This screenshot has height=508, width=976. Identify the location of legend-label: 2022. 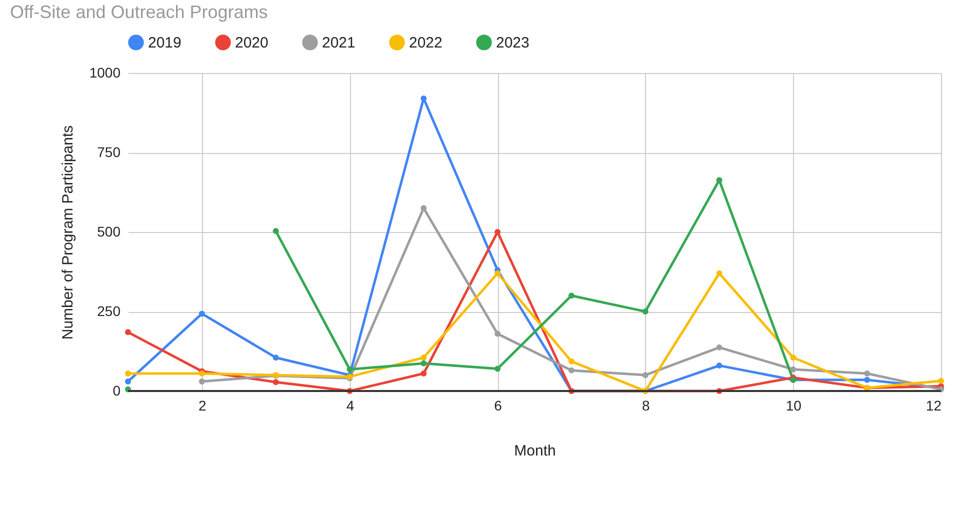
(425, 43).